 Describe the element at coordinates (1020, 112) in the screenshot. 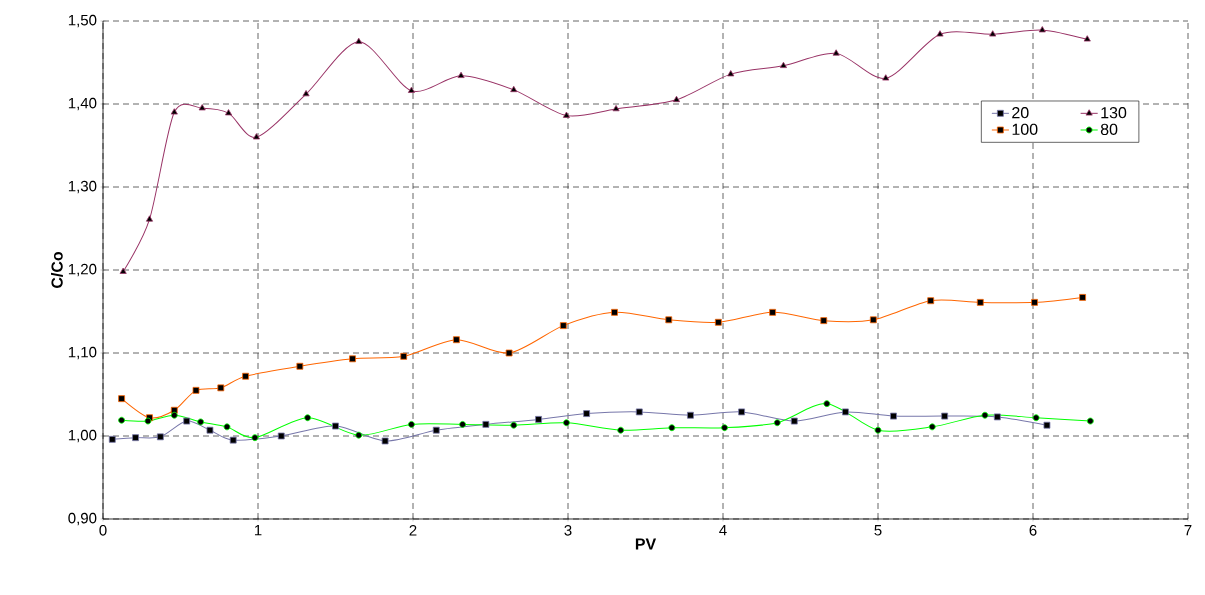

I see `legend-label: 20` at that location.